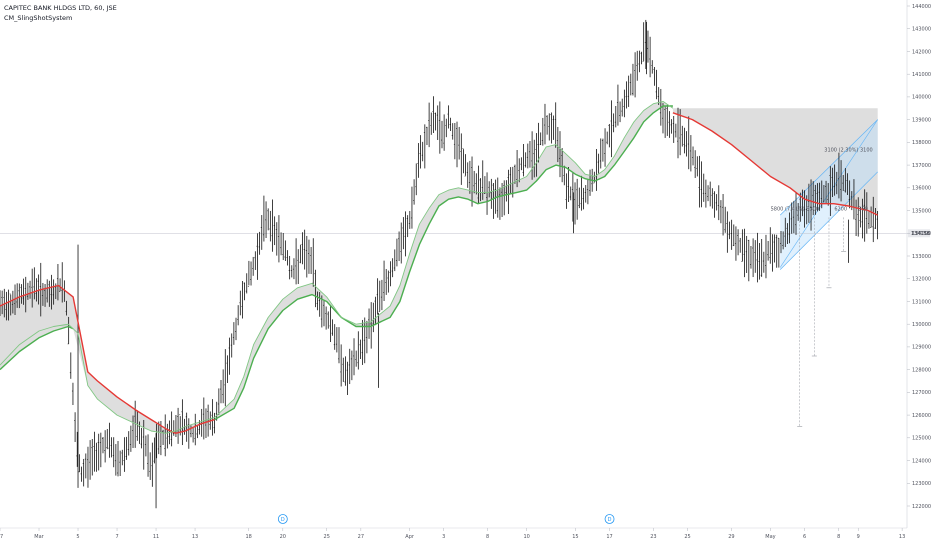  I want to click on indicator-name: CM_SlingShotSystem, so click(38, 18).